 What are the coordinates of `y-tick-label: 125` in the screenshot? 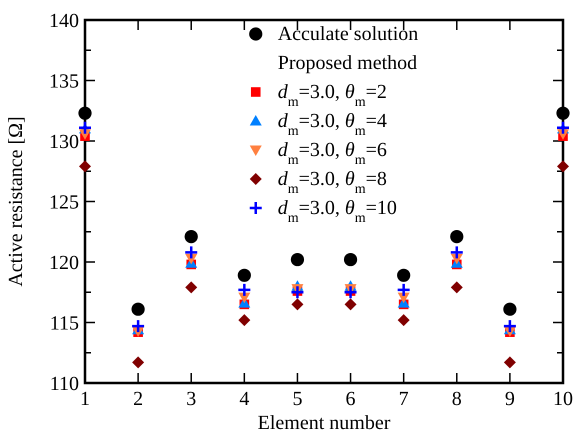 It's located at (64, 203).